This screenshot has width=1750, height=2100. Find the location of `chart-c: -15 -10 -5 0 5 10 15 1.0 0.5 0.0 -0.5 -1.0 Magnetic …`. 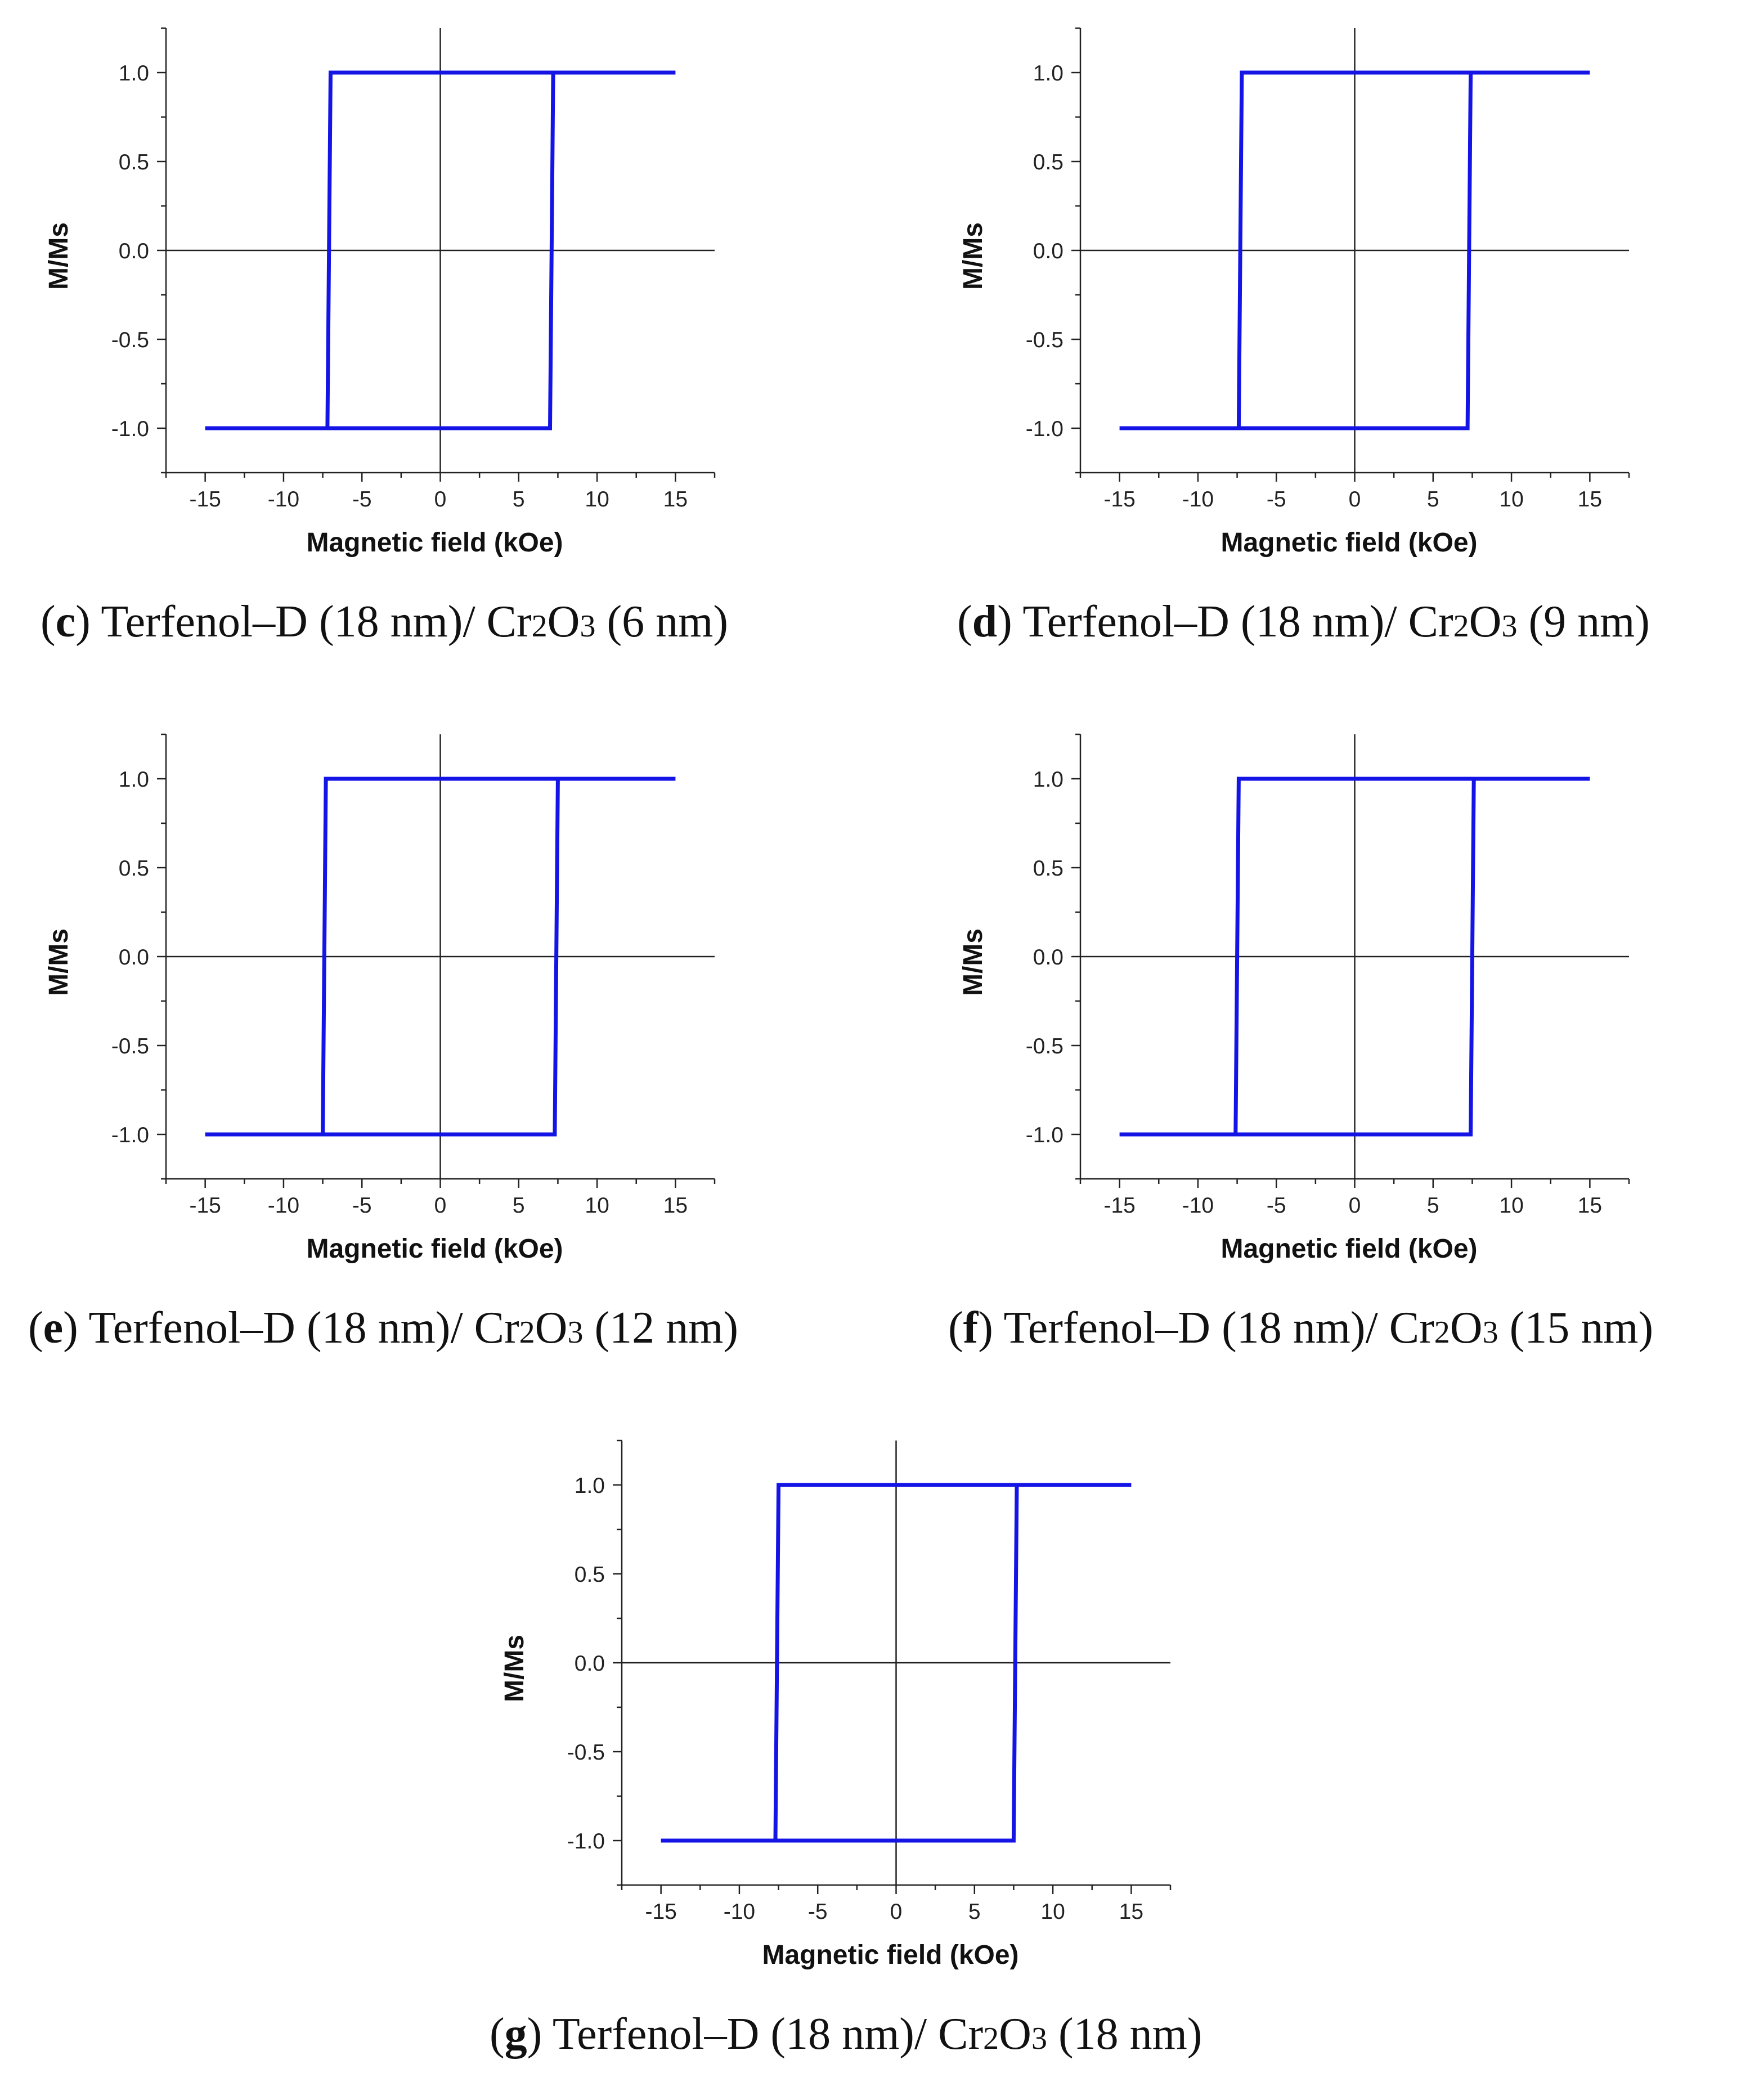

chart-c: -15 -10 -5 0 5 10 15 1.0 0.5 0.0 -0.5 -1.0 Magnetic … is located at coordinates (380, 292).